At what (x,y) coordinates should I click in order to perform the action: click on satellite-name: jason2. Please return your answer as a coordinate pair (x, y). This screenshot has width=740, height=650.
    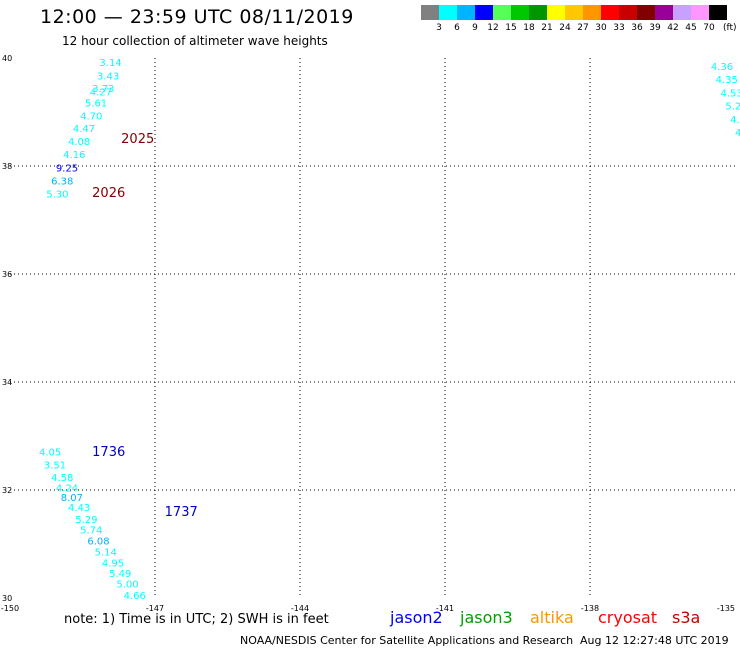
    Looking at the image, I should click on (416, 617).